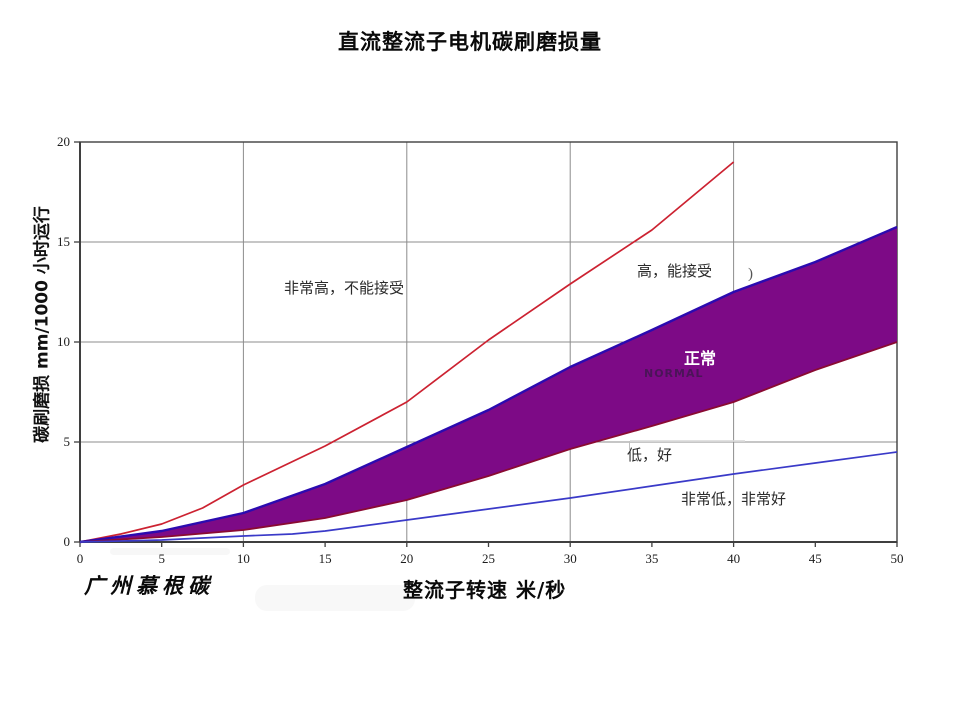  I want to click on x-tick-label: 50, so click(897, 558).